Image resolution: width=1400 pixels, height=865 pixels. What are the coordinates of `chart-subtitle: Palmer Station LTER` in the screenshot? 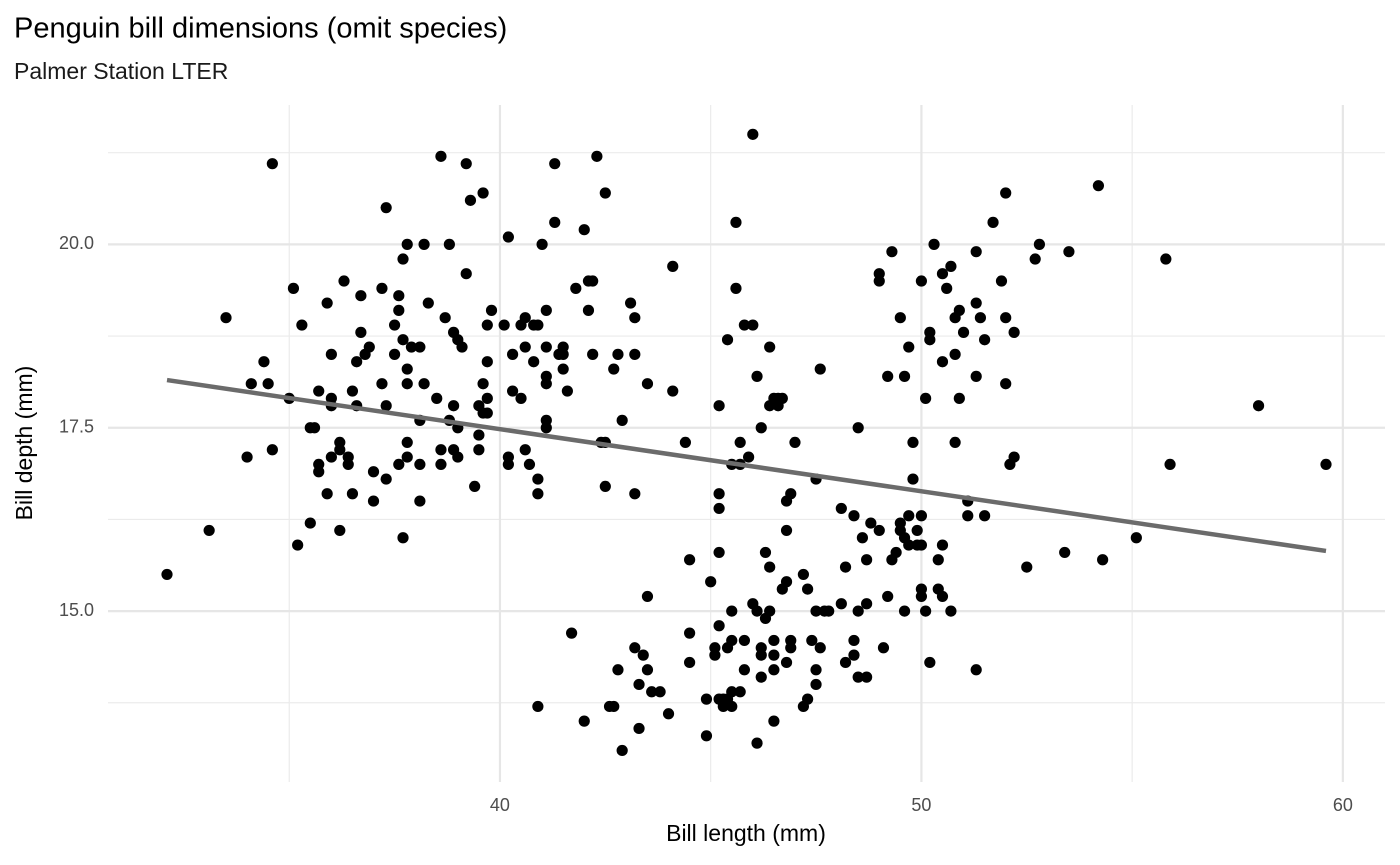 It's located at (121, 71).